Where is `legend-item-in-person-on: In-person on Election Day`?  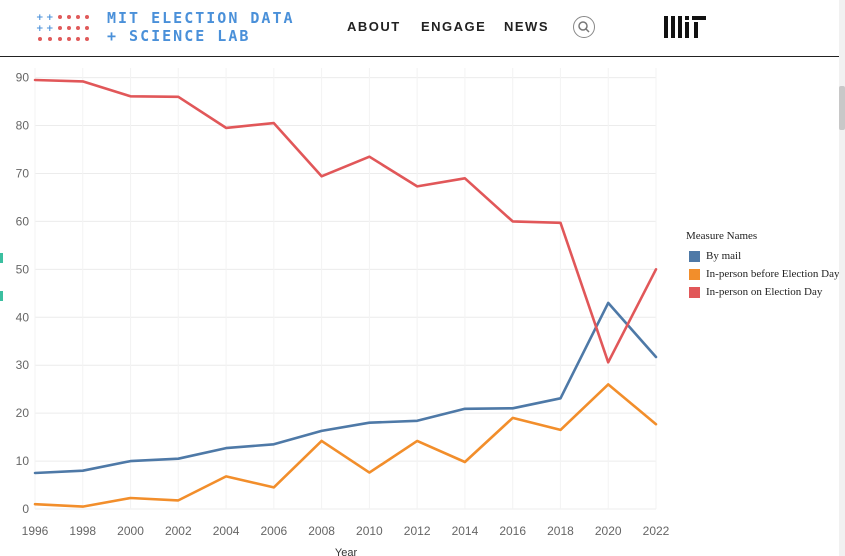 legend-item-in-person-on: In-person on Election Day is located at coordinates (762, 292).